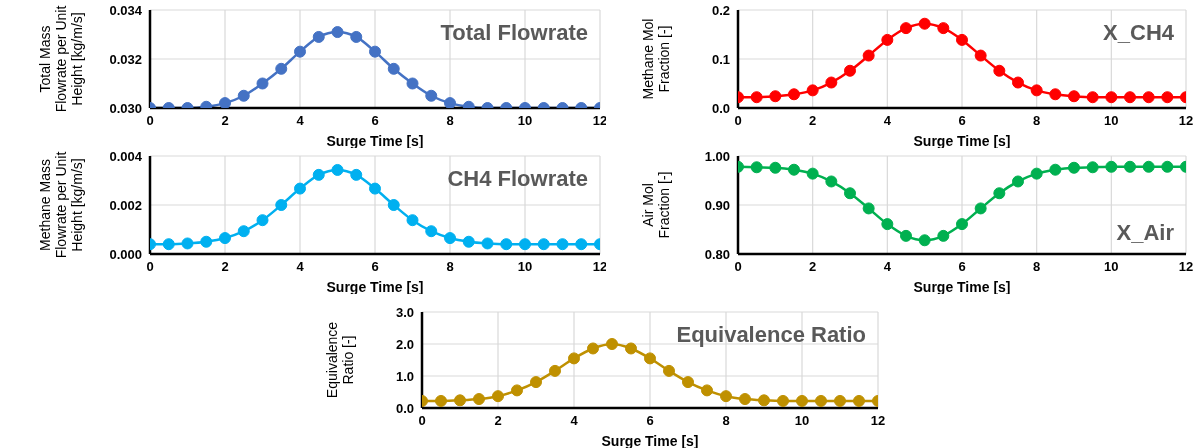 This screenshot has width=1204, height=448. What do you see at coordinates (125, 254) in the screenshot?
I see `y-tick-label: 0.000` at bounding box center [125, 254].